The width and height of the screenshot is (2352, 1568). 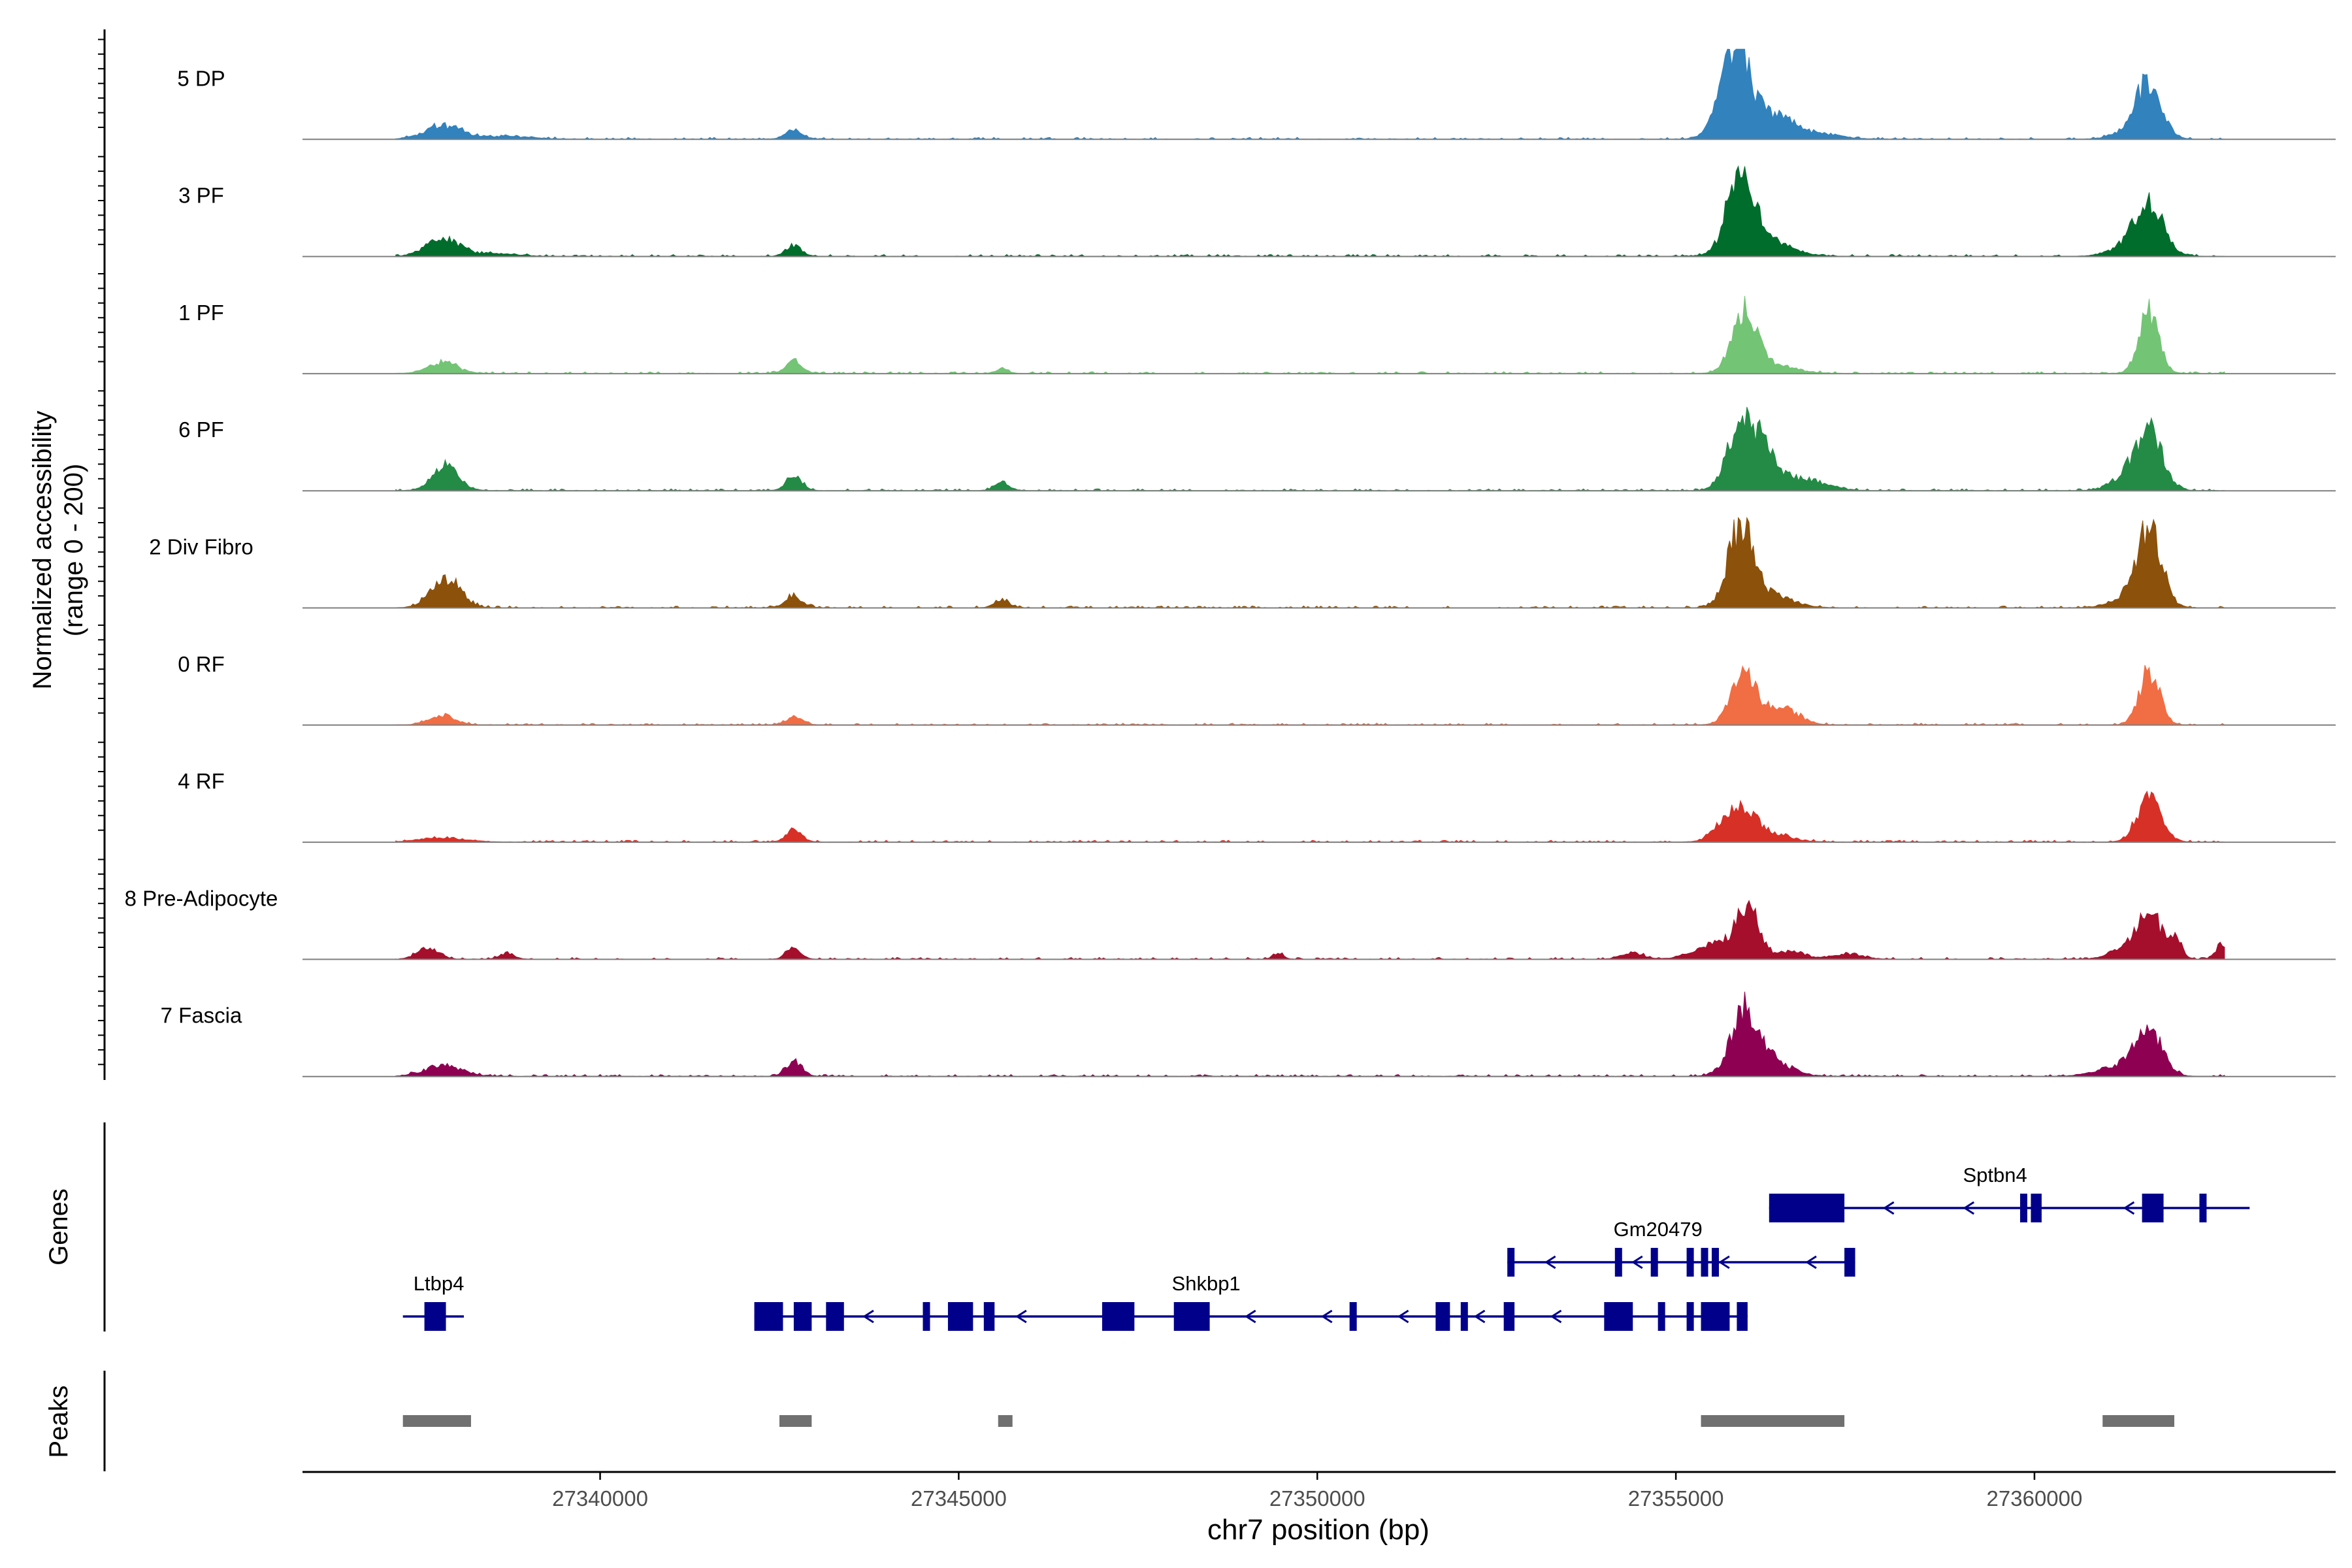 What do you see at coordinates (1257, 334) in the screenshot?
I see `track-1-pf: 1 PF` at bounding box center [1257, 334].